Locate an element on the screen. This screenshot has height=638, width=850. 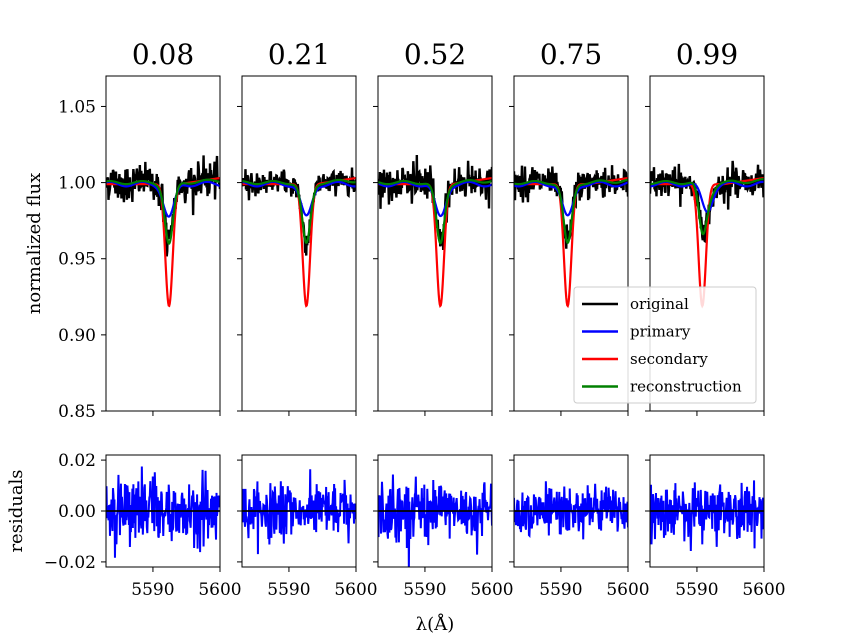
y-tick-label-top: 0.90 is located at coordinates (77, 336).